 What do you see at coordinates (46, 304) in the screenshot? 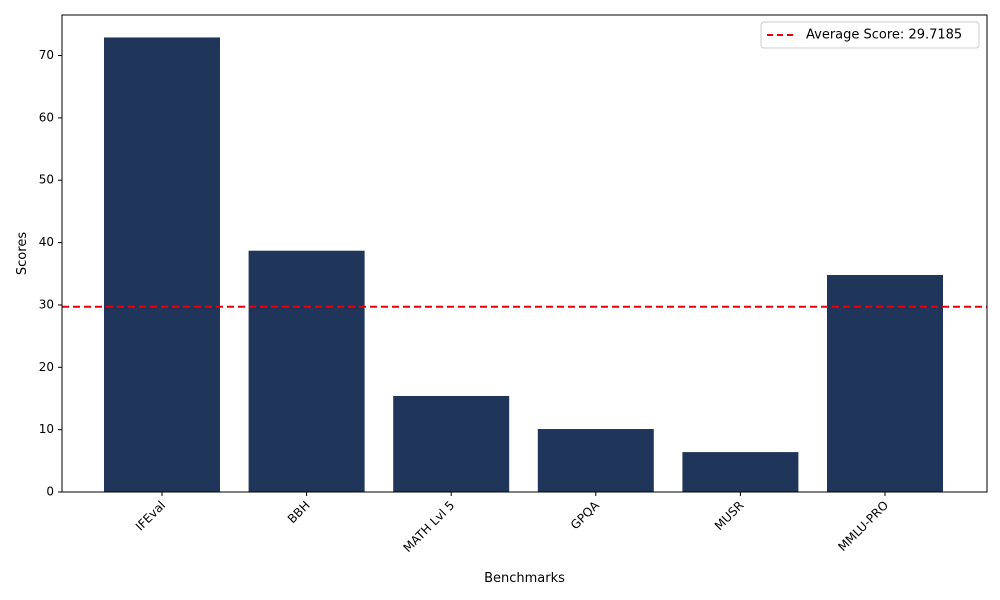
I see `y-tick-label: 30` at bounding box center [46, 304].